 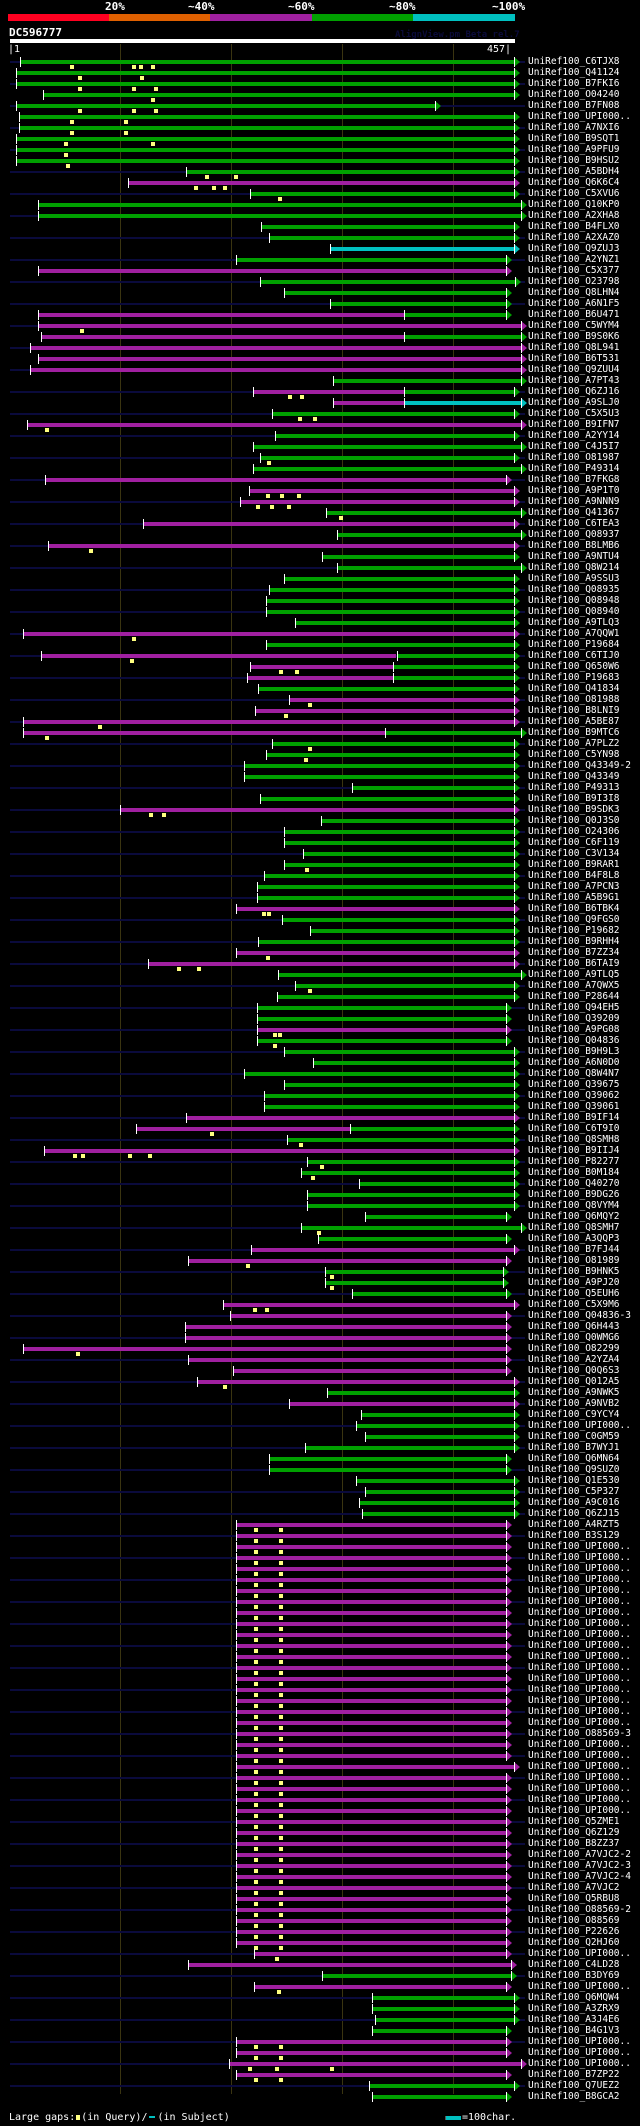 I want to click on hit-label: UniRef100_A7PCN3, so click(x=574, y=886).